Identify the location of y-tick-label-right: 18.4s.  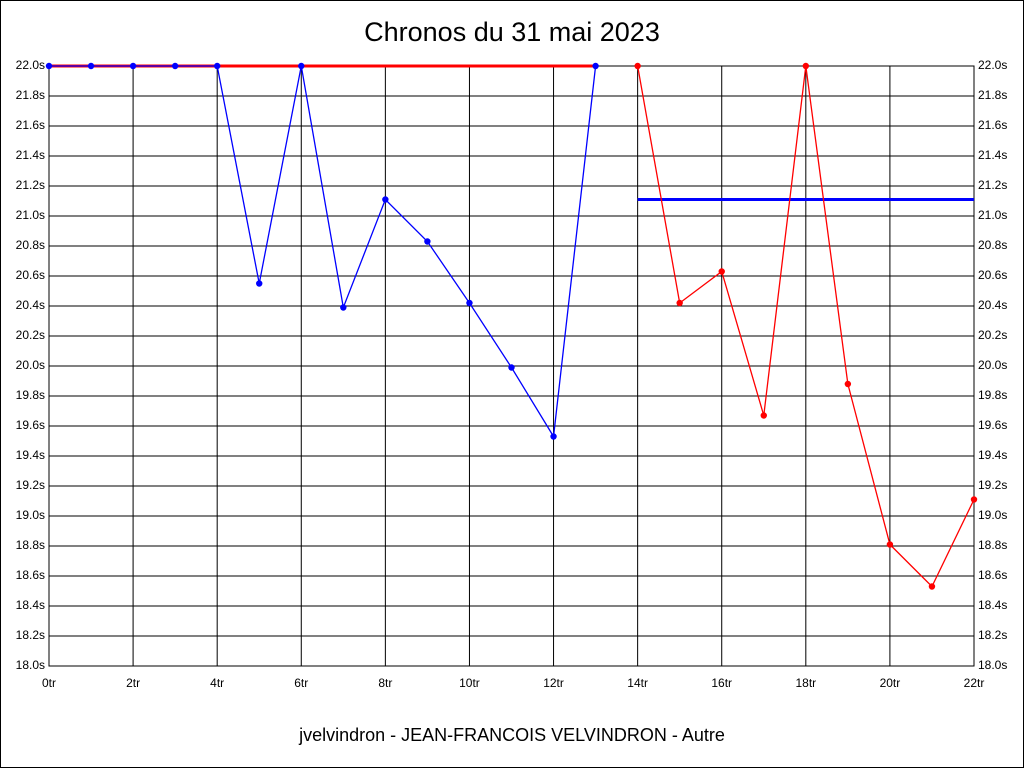
(992, 605).